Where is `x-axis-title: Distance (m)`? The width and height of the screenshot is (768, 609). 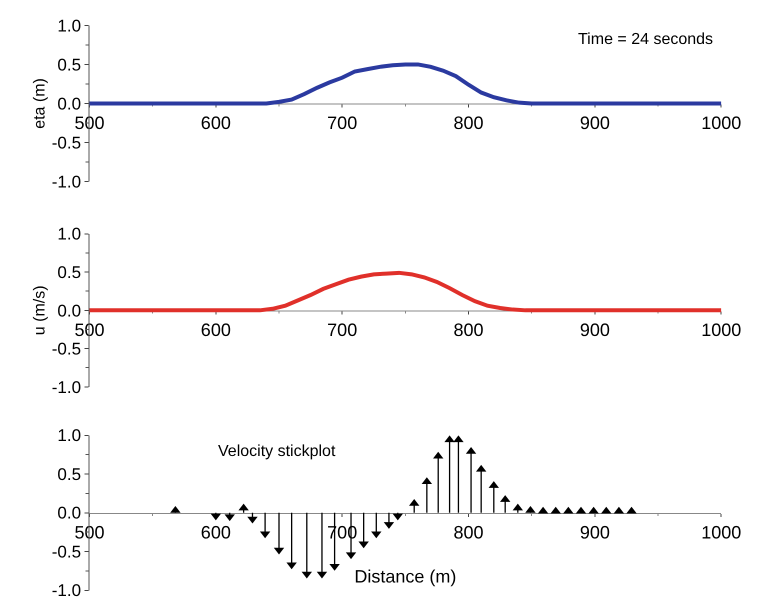
x-axis-title: Distance (m) is located at coordinates (405, 576).